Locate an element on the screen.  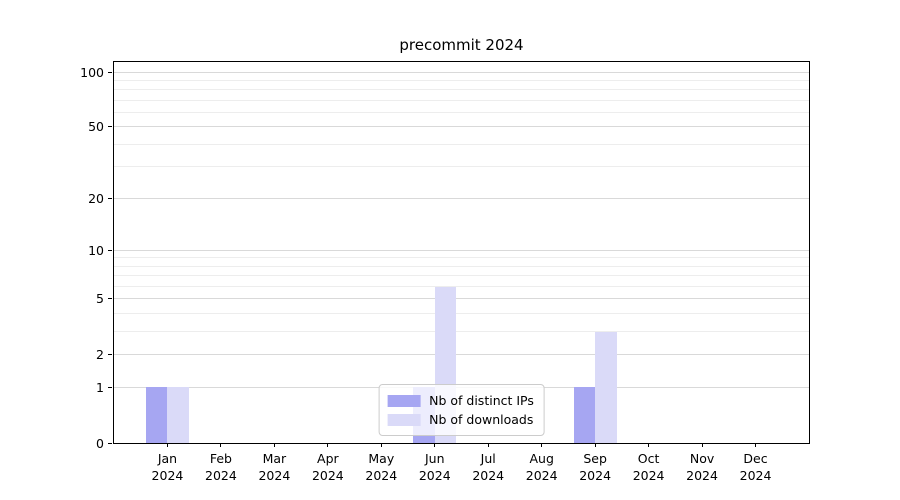
bar-distinct-ips-sep is located at coordinates (584, 415).